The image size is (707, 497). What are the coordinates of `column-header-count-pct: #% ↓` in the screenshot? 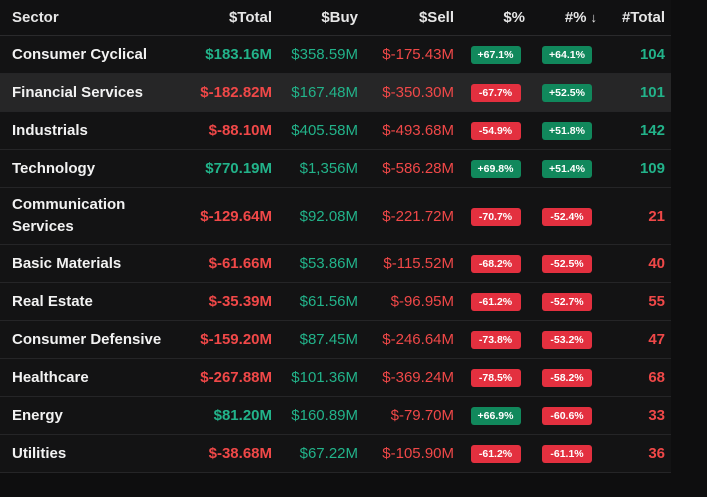 It's located at (567, 17).